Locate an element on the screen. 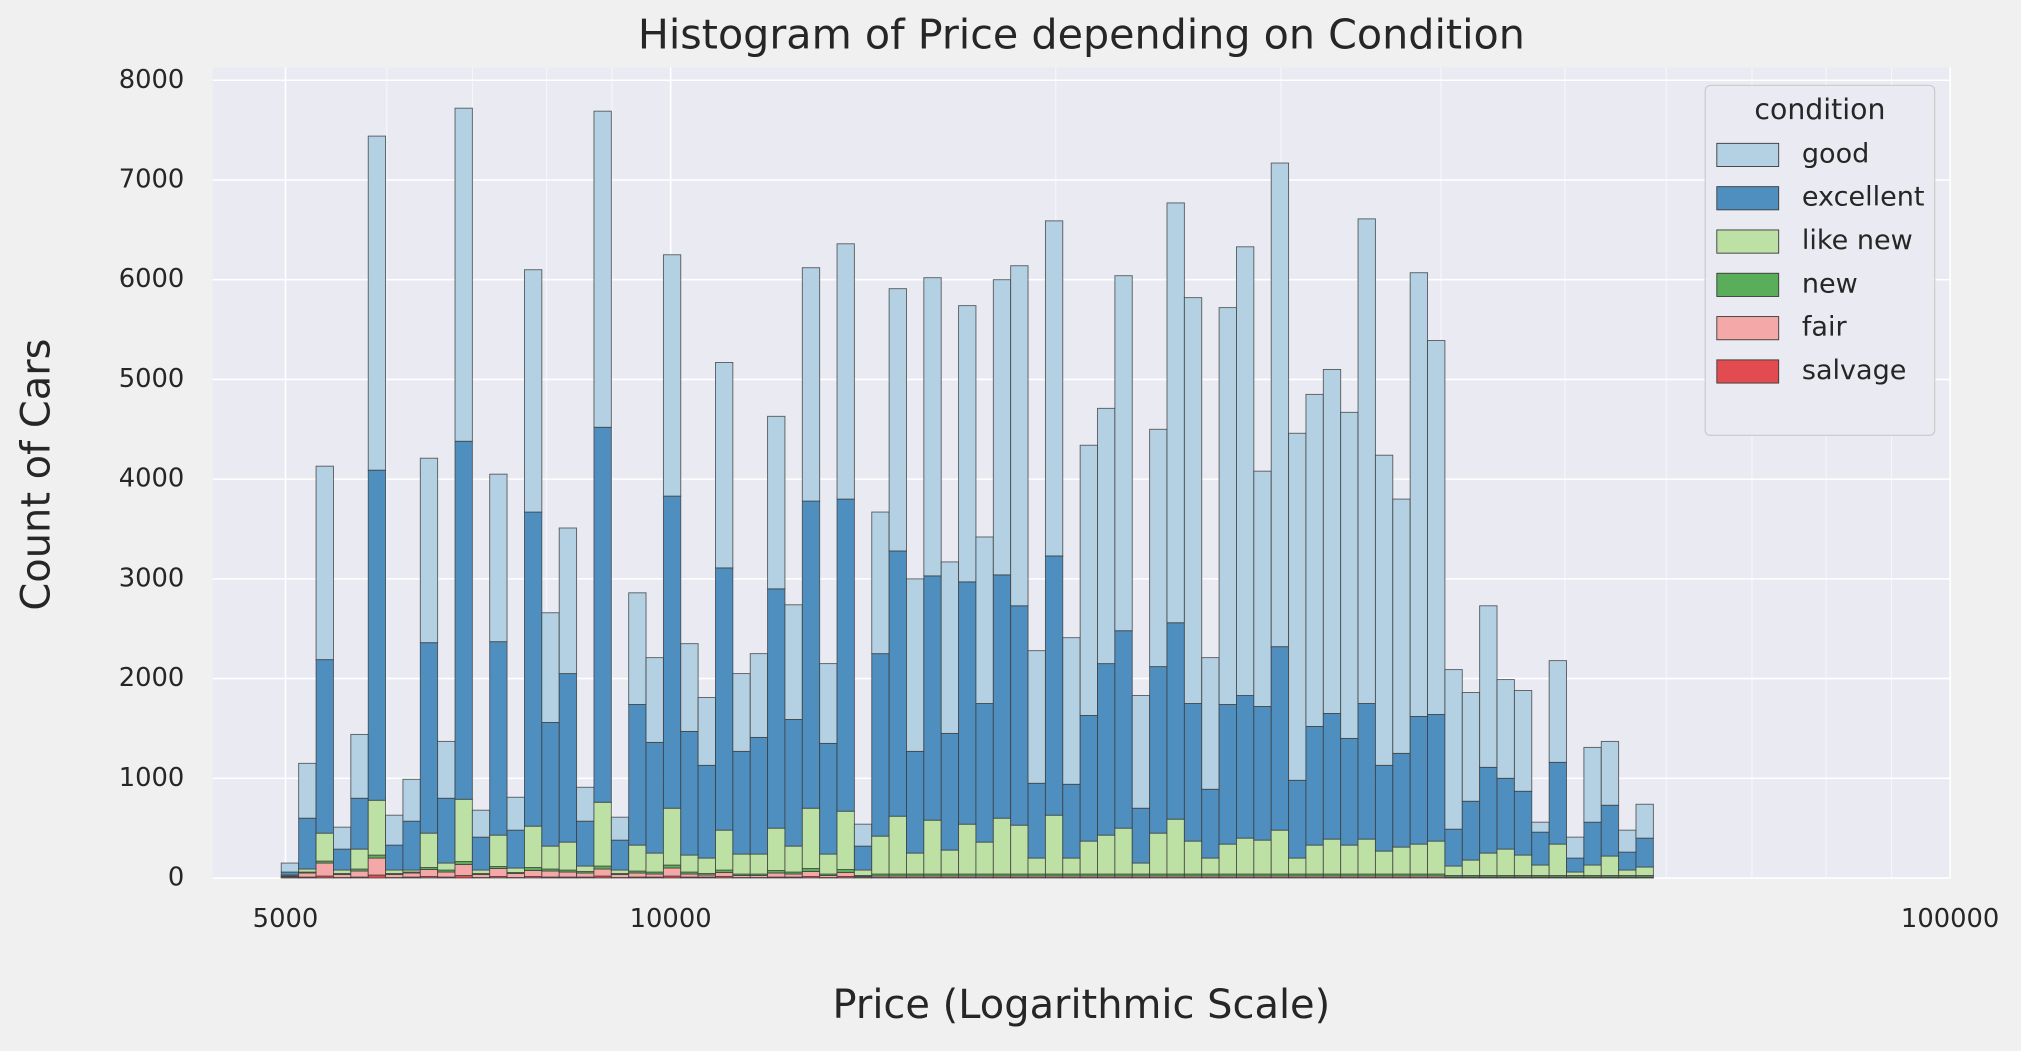 This screenshot has width=2021, height=1051. legend-label: fair is located at coordinates (1825, 327).